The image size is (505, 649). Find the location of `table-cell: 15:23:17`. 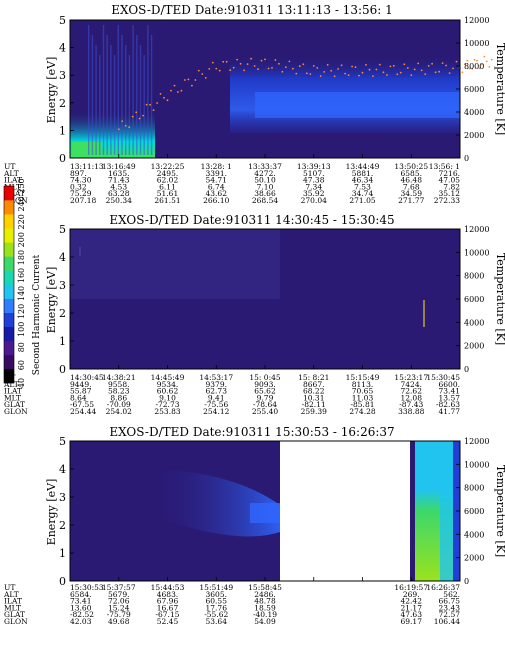

table-cell: 15:23:17 is located at coordinates (411, 377).